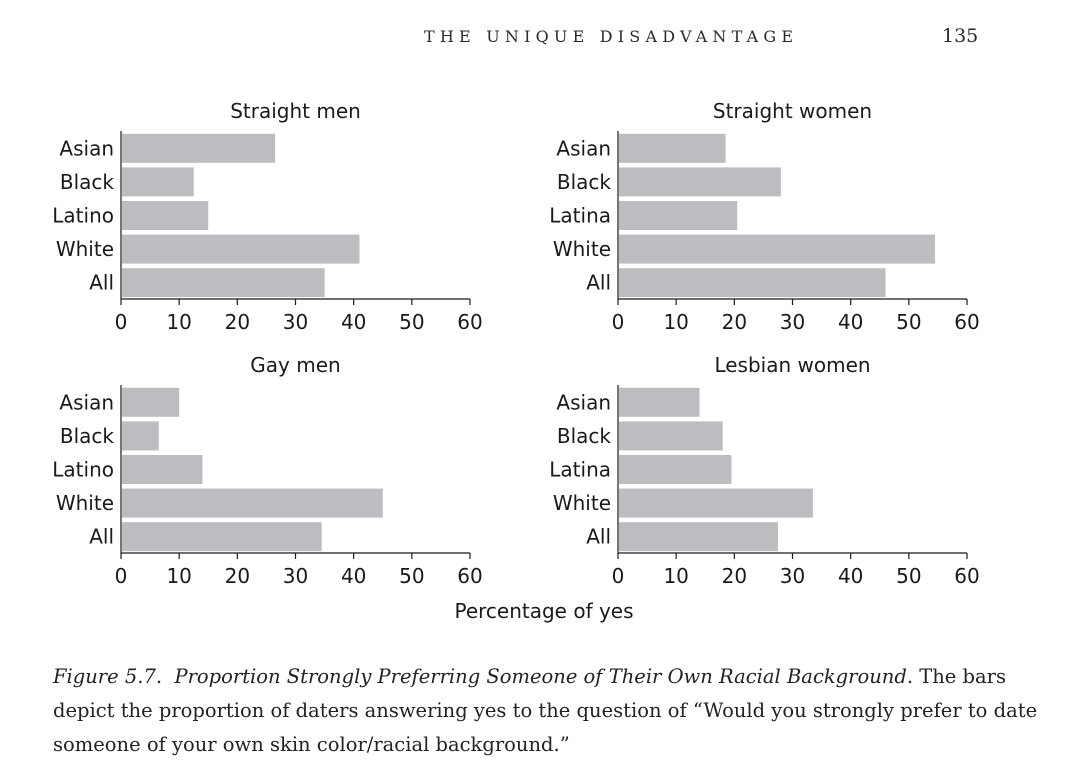 Image resolution: width=1080 pixels, height=771 pixels. What do you see at coordinates (611, 36) in the screenshot?
I see `running-head: THE UNIQUE DISADVANTAGE` at bounding box center [611, 36].